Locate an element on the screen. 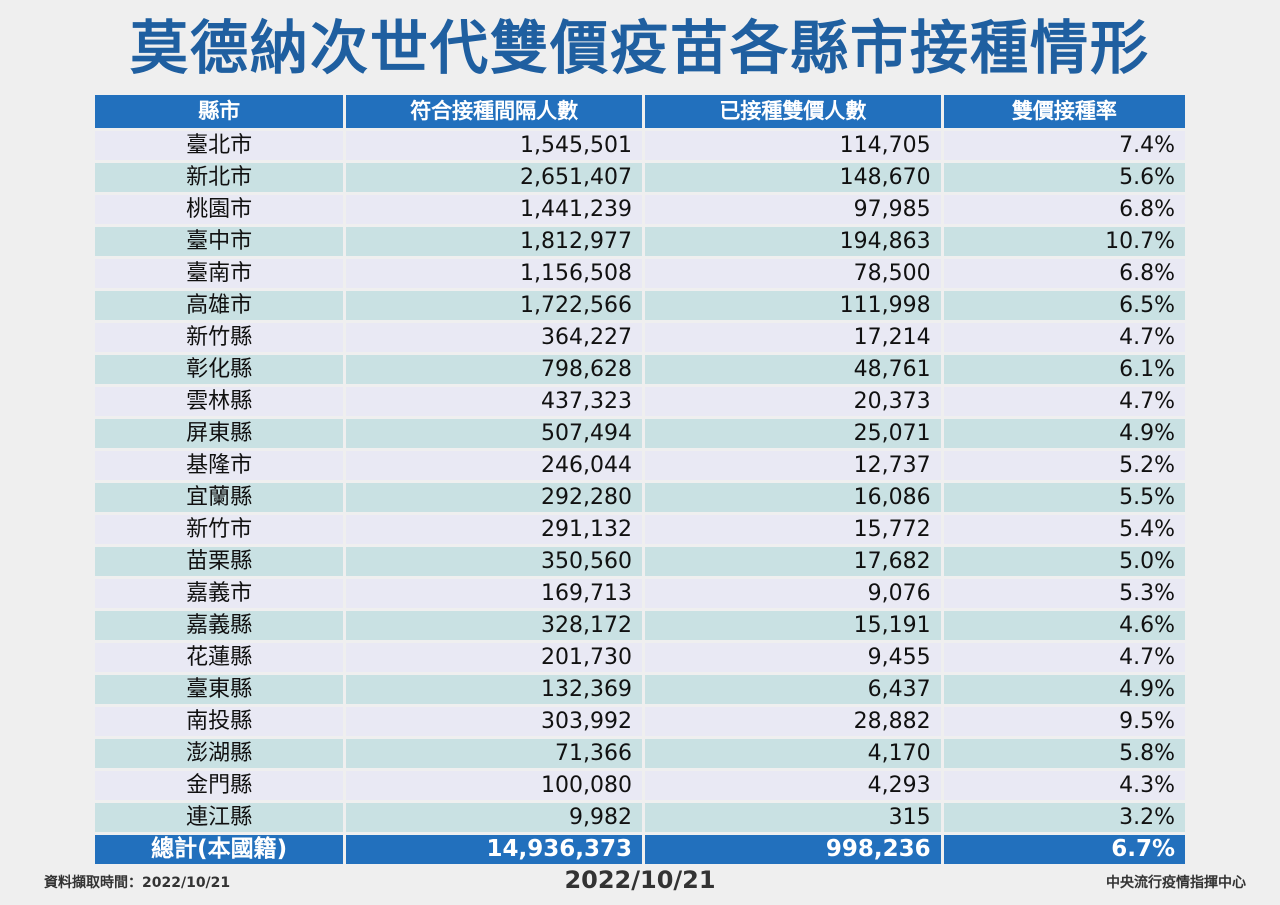 This screenshot has width=1280, height=905. page-title: 莫德納次世代雙價疫苗各縣市接種情形 is located at coordinates (639, 48).